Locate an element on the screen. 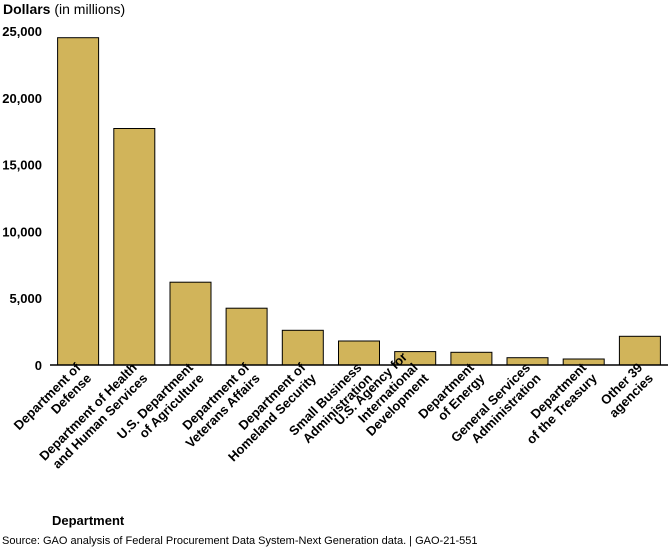 The height and width of the screenshot is (552, 672). y-tick-label: 5,000 is located at coordinates (25, 298).